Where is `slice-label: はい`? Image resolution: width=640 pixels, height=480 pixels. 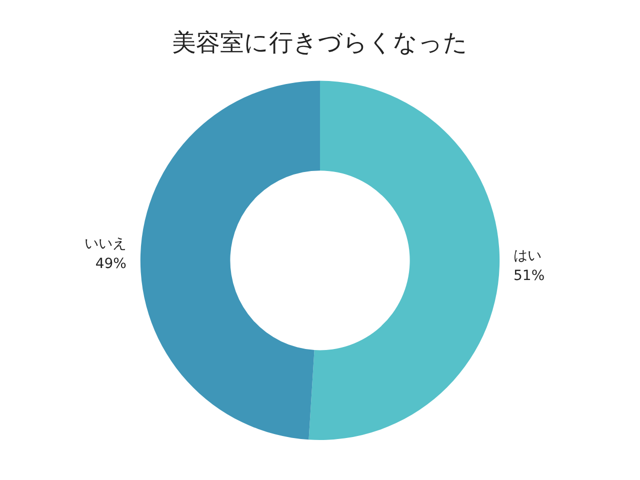 slice-label: はい is located at coordinates (528, 256).